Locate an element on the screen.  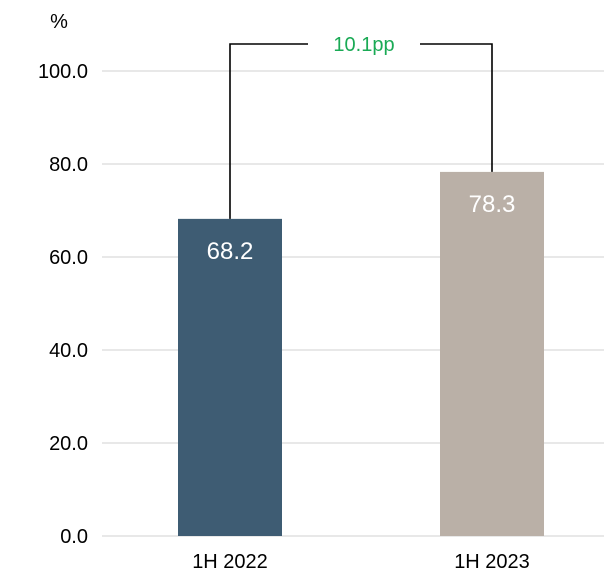
data-label: 68.2 is located at coordinates (230, 251).